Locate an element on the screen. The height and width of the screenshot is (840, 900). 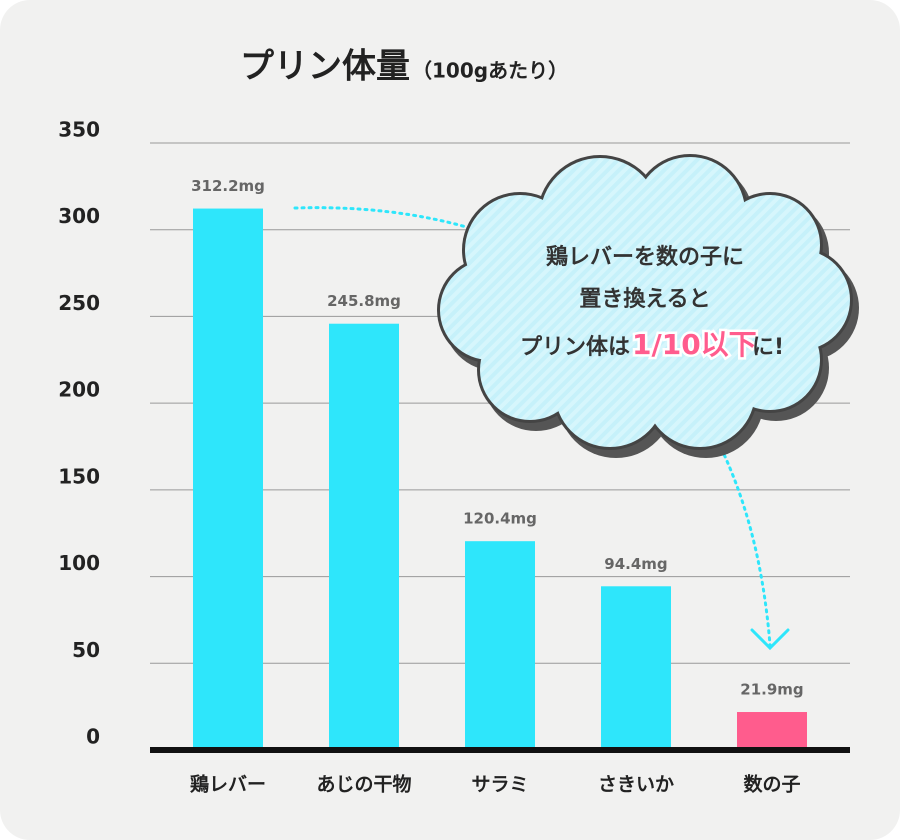
annotation-text: 鶏レバーを数の子に is located at coordinates (645, 257).